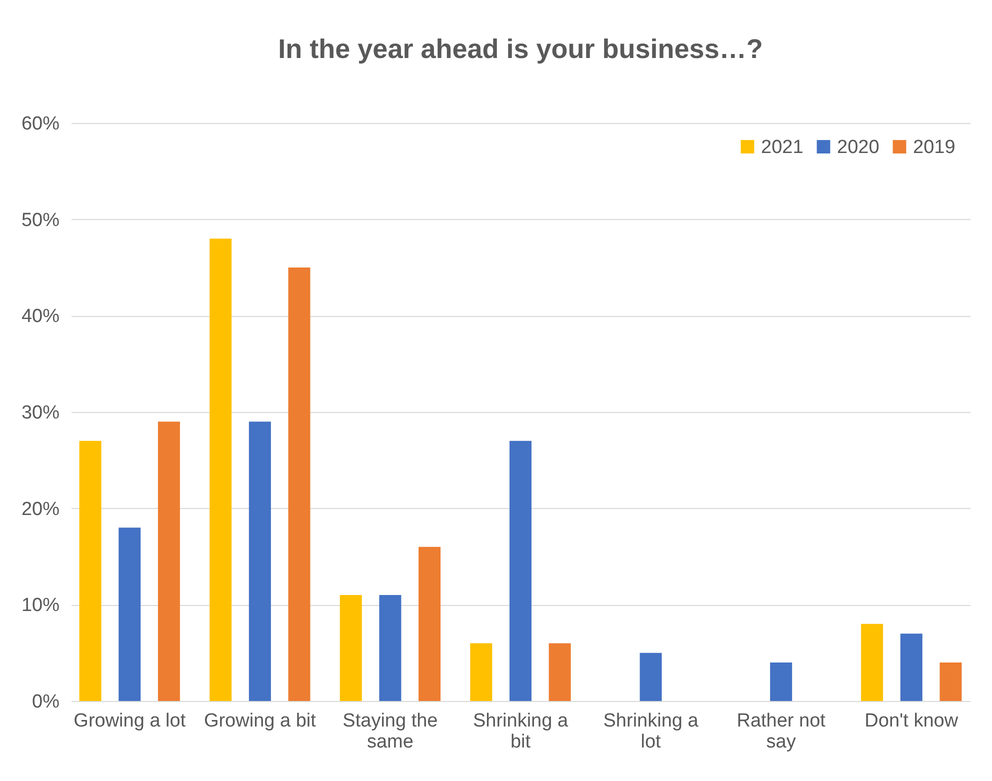  Describe the element at coordinates (782, 147) in the screenshot. I see `legend-label: 2021` at that location.